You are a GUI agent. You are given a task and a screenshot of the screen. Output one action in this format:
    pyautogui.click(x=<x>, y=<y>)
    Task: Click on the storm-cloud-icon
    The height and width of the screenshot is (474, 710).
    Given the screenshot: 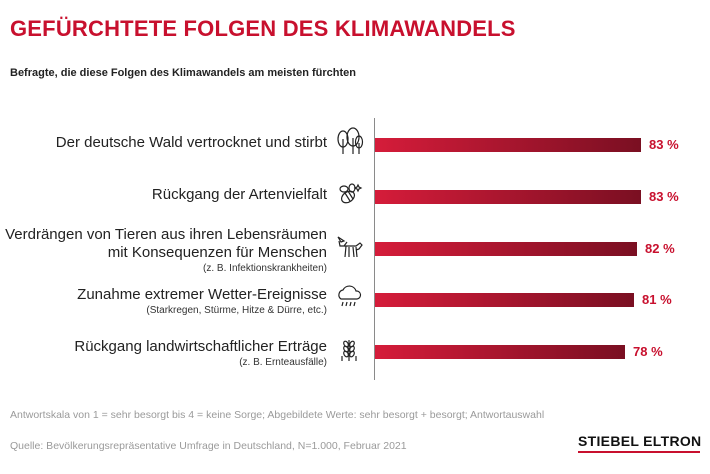 What is the action you would take?
    pyautogui.click(x=349, y=297)
    